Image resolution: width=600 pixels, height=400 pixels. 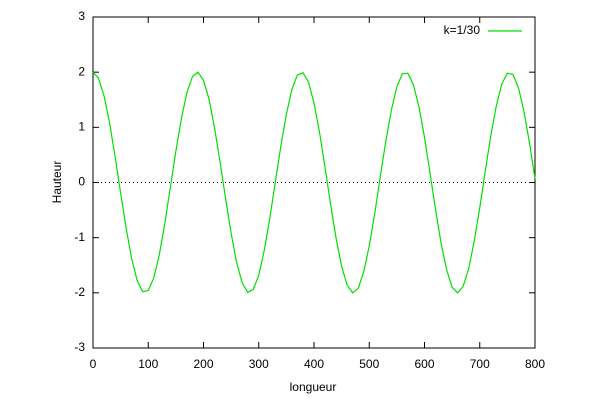 I want to click on legend-label: k=1/30, so click(x=462, y=30).